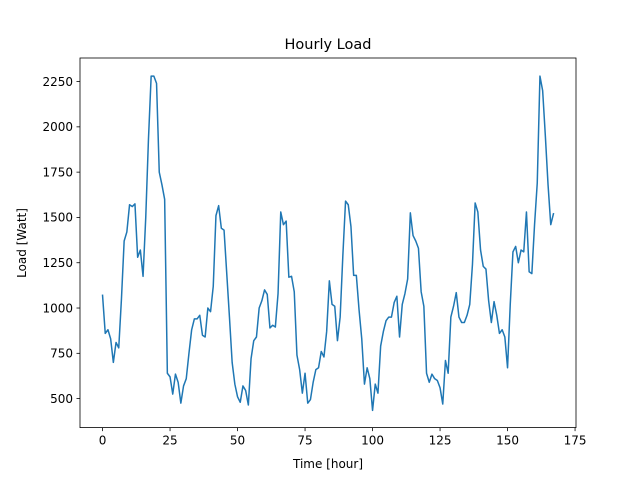  Describe the element at coordinates (57, 308) in the screenshot. I see `y-tick-label: 1000` at that location.